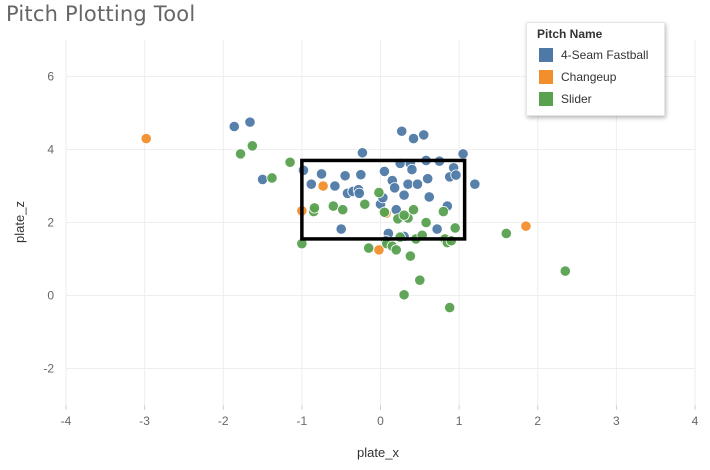  I want to click on x-tick-label: -3, so click(144, 421).